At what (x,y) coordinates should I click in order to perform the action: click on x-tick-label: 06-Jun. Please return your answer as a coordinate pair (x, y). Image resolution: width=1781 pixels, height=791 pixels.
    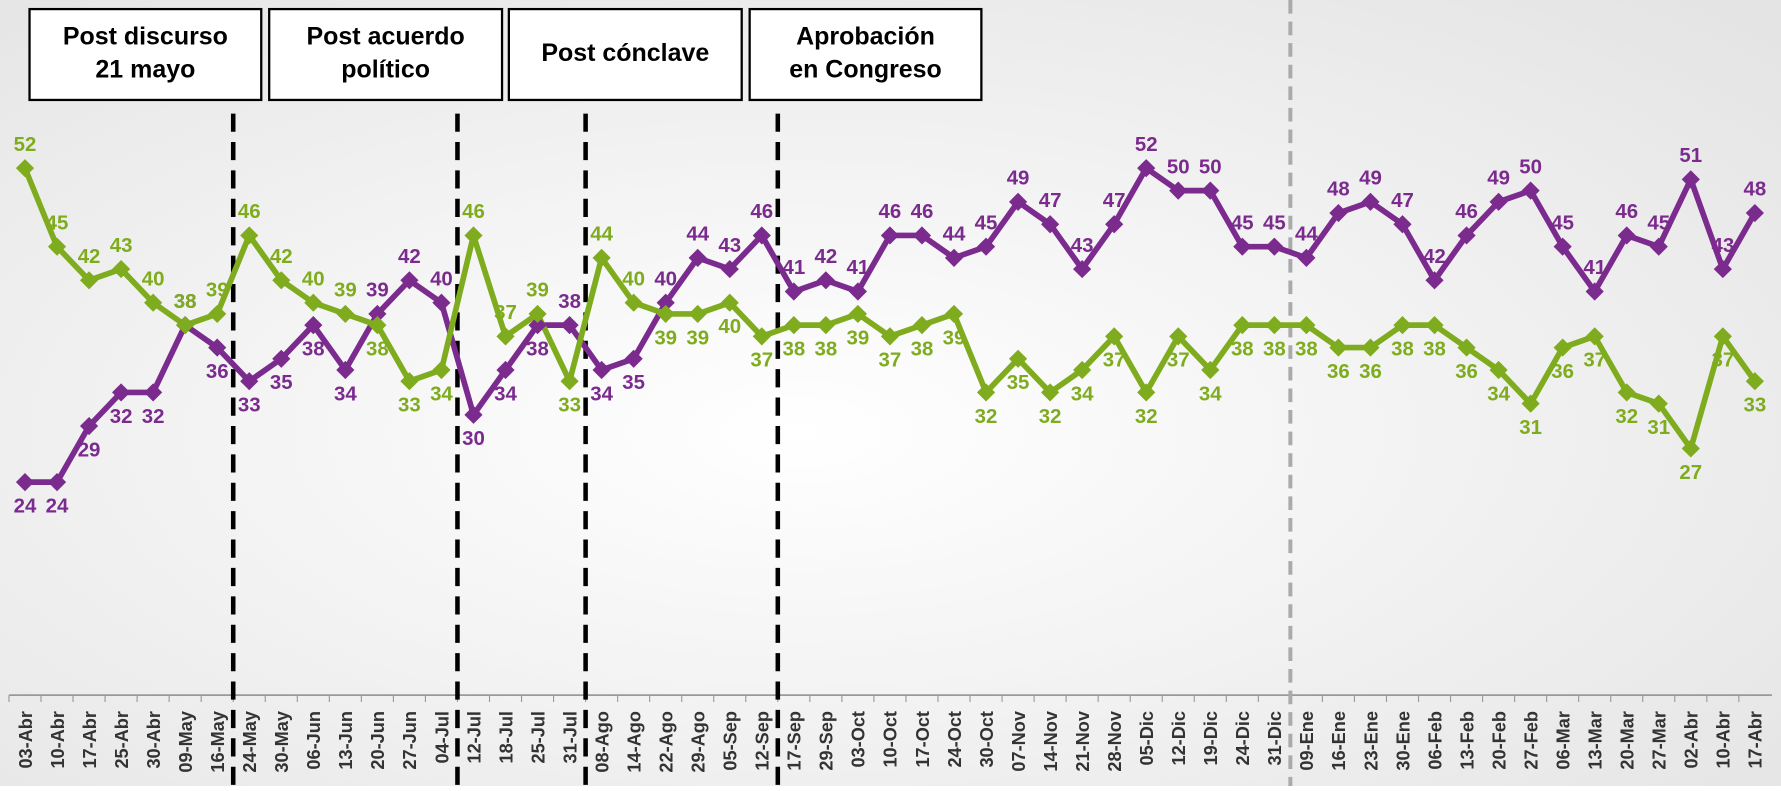
    Looking at the image, I should click on (314, 740).